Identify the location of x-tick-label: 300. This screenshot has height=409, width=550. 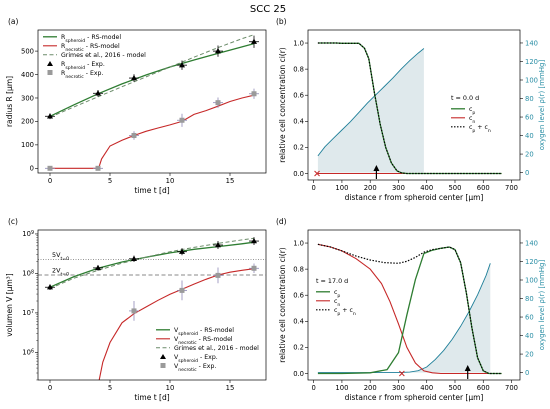
(398, 188).